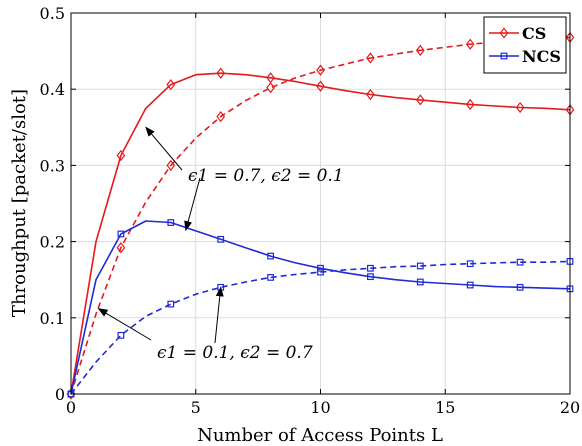  I want to click on legend-label-cs: CS, so click(534, 33).